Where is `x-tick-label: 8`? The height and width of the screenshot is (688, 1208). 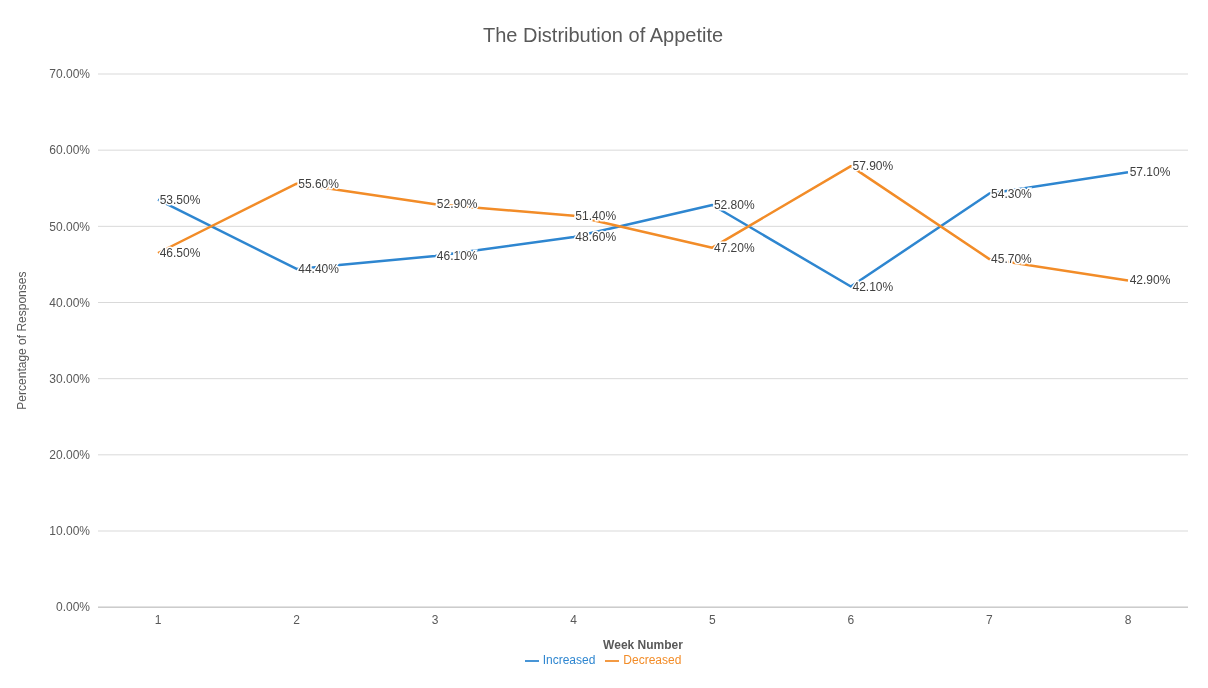
x-tick-label: 8 is located at coordinates (1128, 619).